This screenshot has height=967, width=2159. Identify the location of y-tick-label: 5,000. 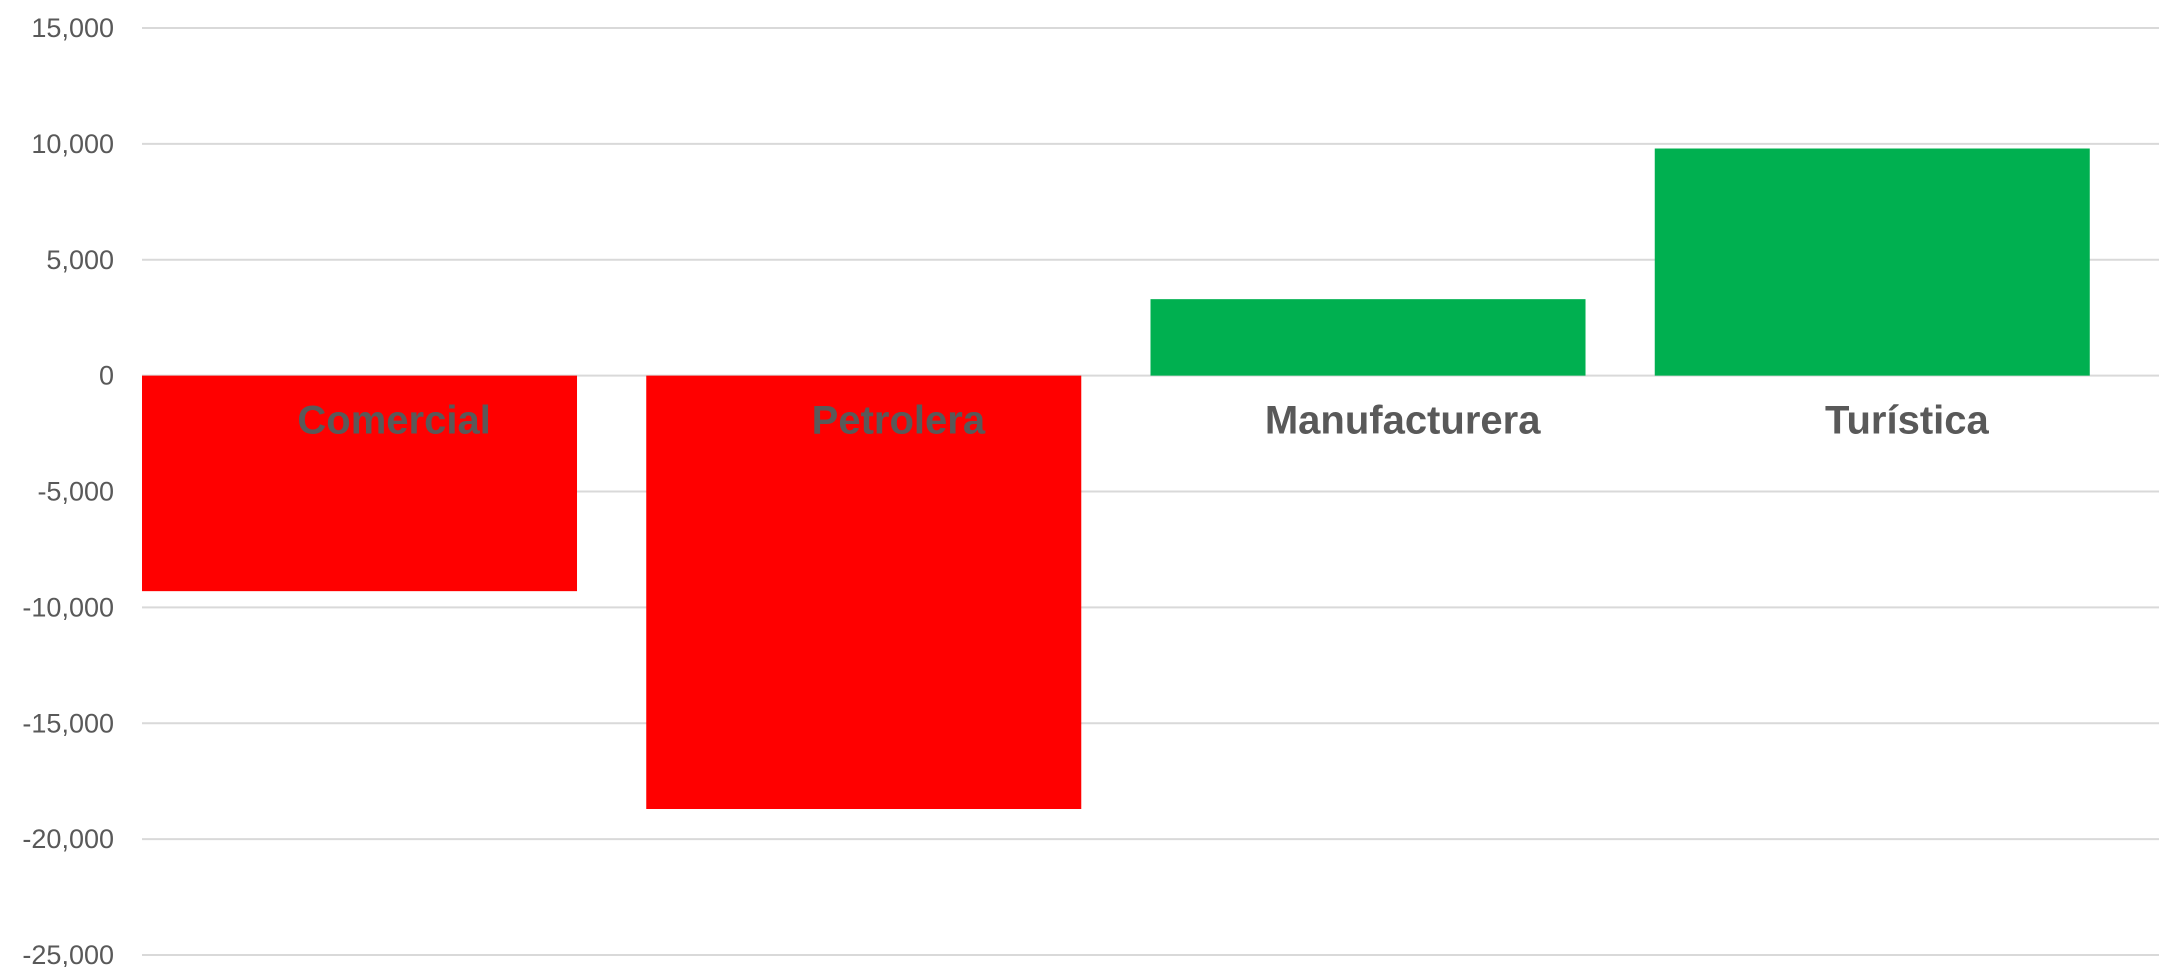
(80, 260).